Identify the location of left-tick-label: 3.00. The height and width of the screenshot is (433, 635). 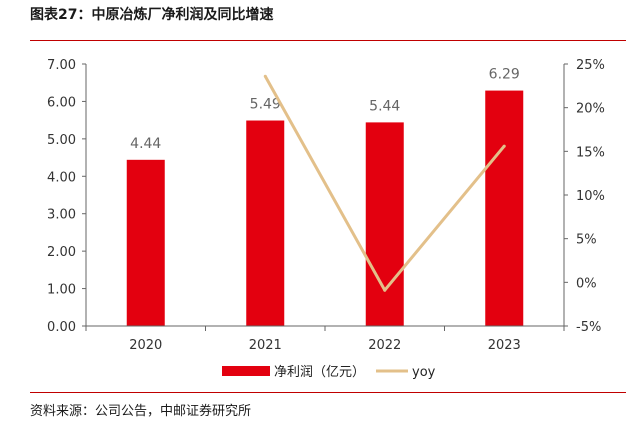
(61, 215).